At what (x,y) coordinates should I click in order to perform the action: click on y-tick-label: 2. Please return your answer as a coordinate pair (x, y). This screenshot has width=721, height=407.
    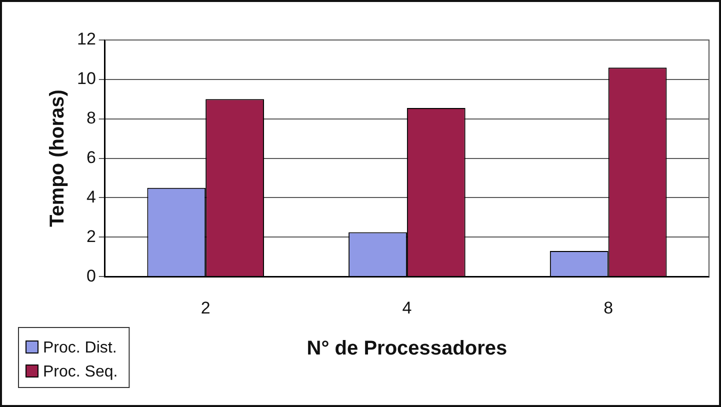
    Looking at the image, I should click on (91, 236).